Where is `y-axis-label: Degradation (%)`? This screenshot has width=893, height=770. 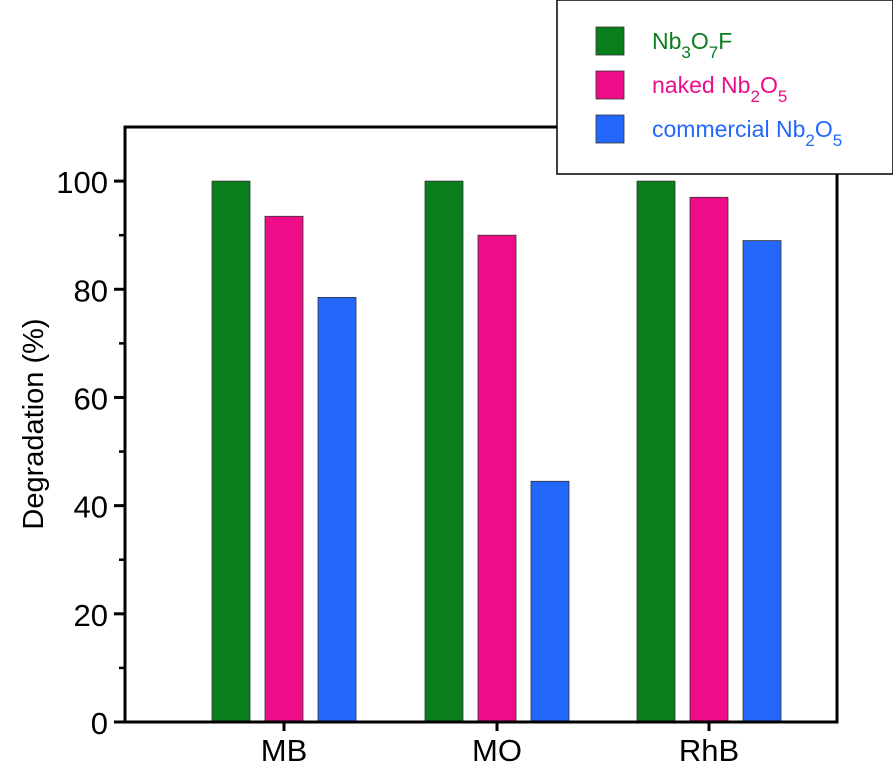 y-axis-label: Degradation (%) is located at coordinates (34, 423).